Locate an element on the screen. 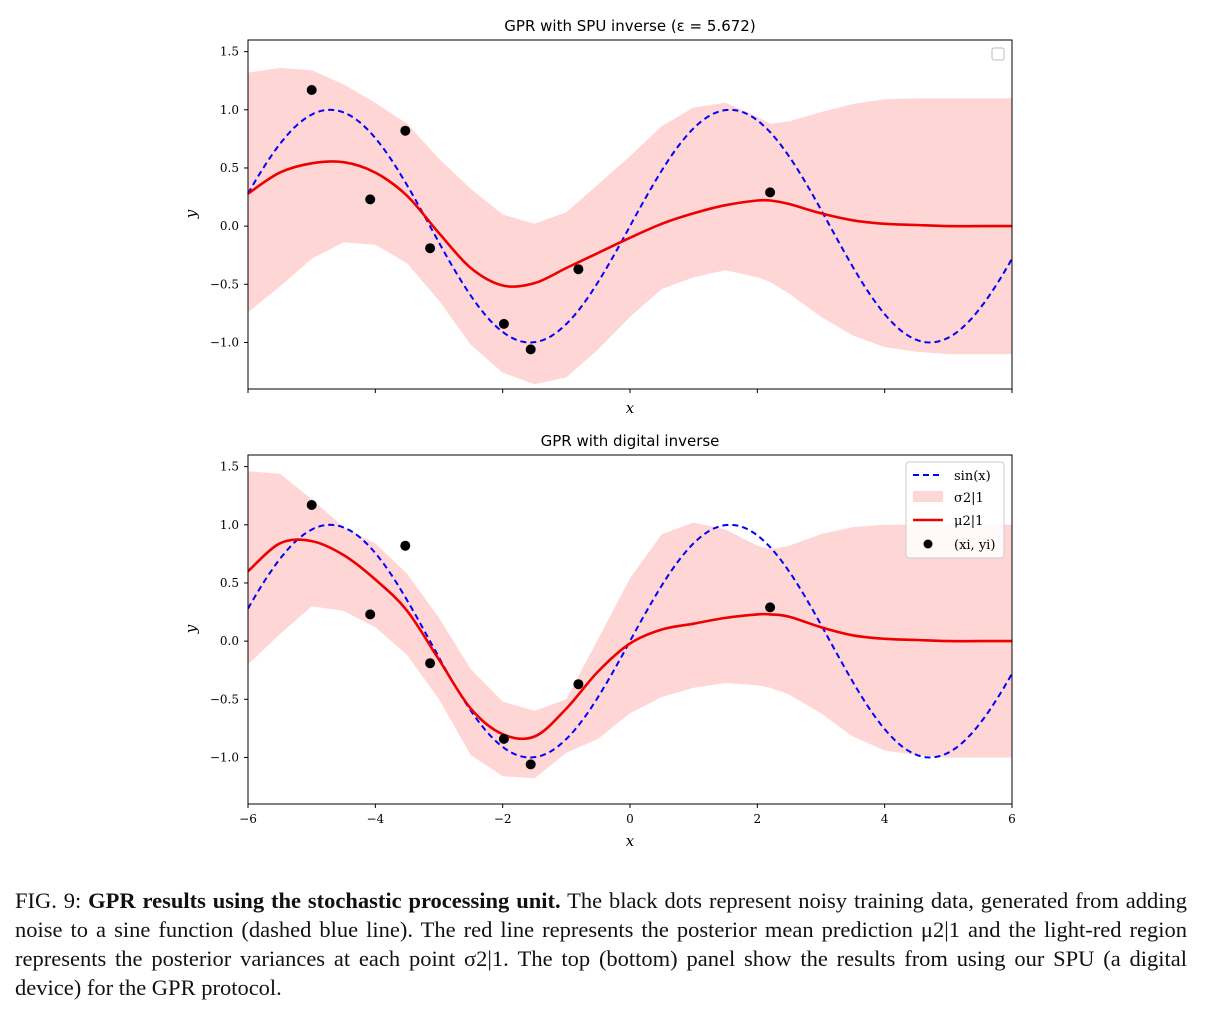  bottom-y-tick-label: −0.5 is located at coordinates (224, 699).